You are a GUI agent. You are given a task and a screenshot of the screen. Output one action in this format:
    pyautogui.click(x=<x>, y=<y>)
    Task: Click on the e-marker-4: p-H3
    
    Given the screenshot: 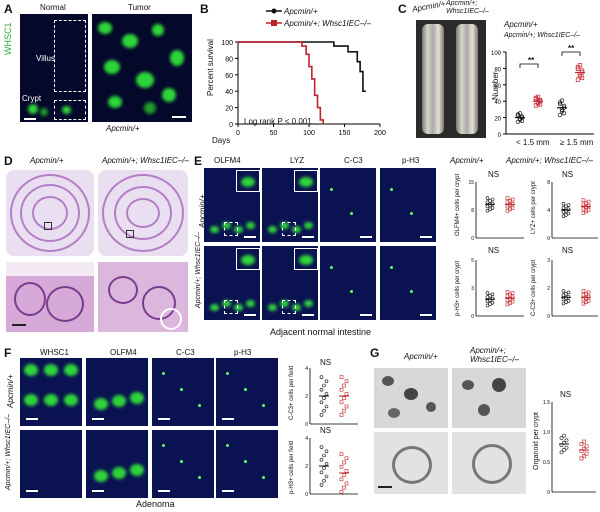 What is the action you would take?
    pyautogui.click(x=411, y=160)
    